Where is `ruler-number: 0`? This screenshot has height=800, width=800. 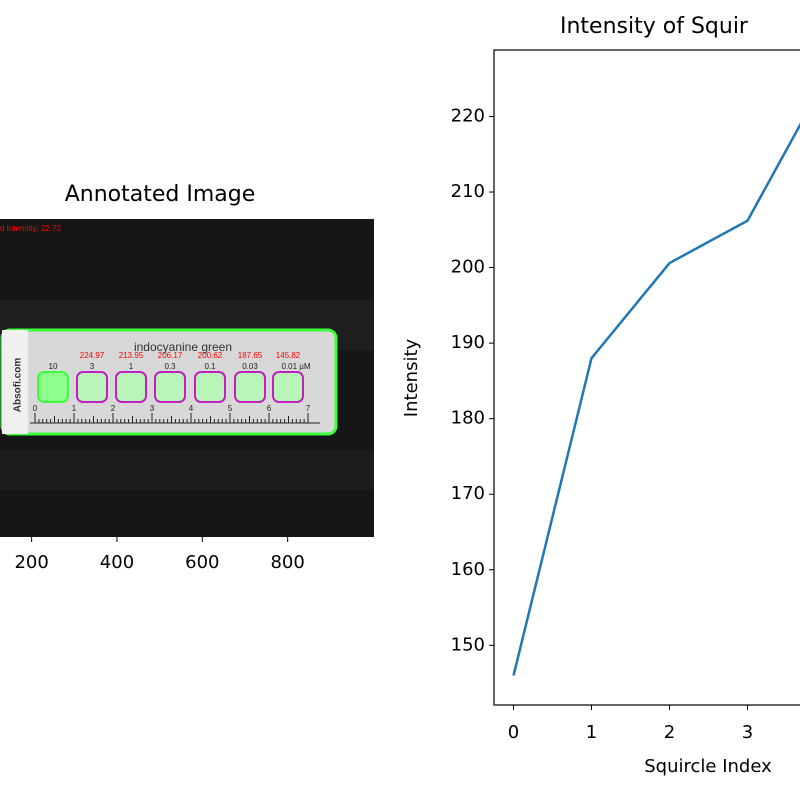
ruler-number: 0 is located at coordinates (35, 408).